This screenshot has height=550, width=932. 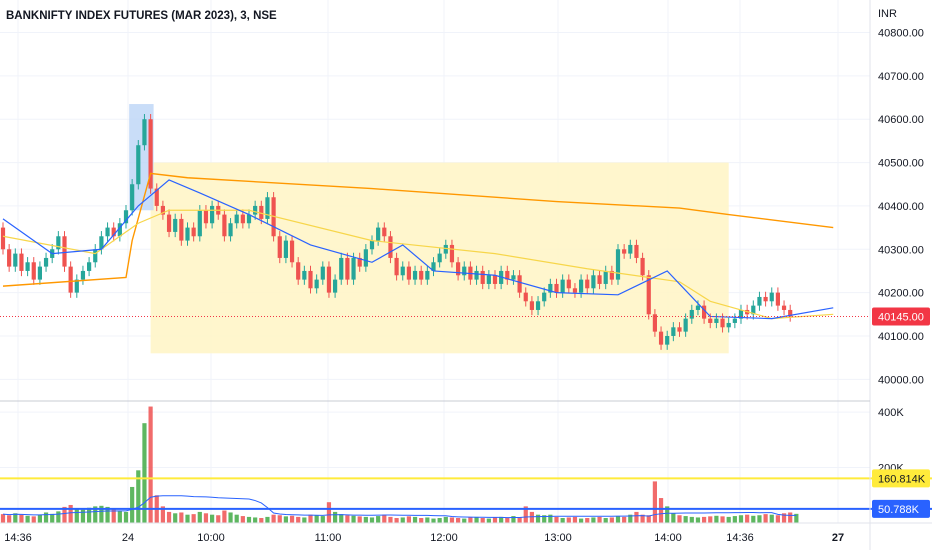 What do you see at coordinates (901, 34) in the screenshot?
I see `price-tick-label: 40800.00` at bounding box center [901, 34].